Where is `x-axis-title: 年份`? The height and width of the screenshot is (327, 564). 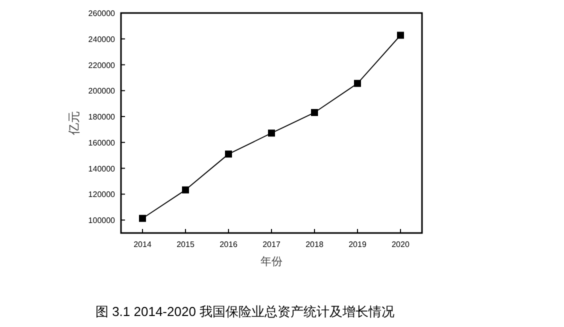
x-axis-title: 年份 is located at coordinates (271, 262).